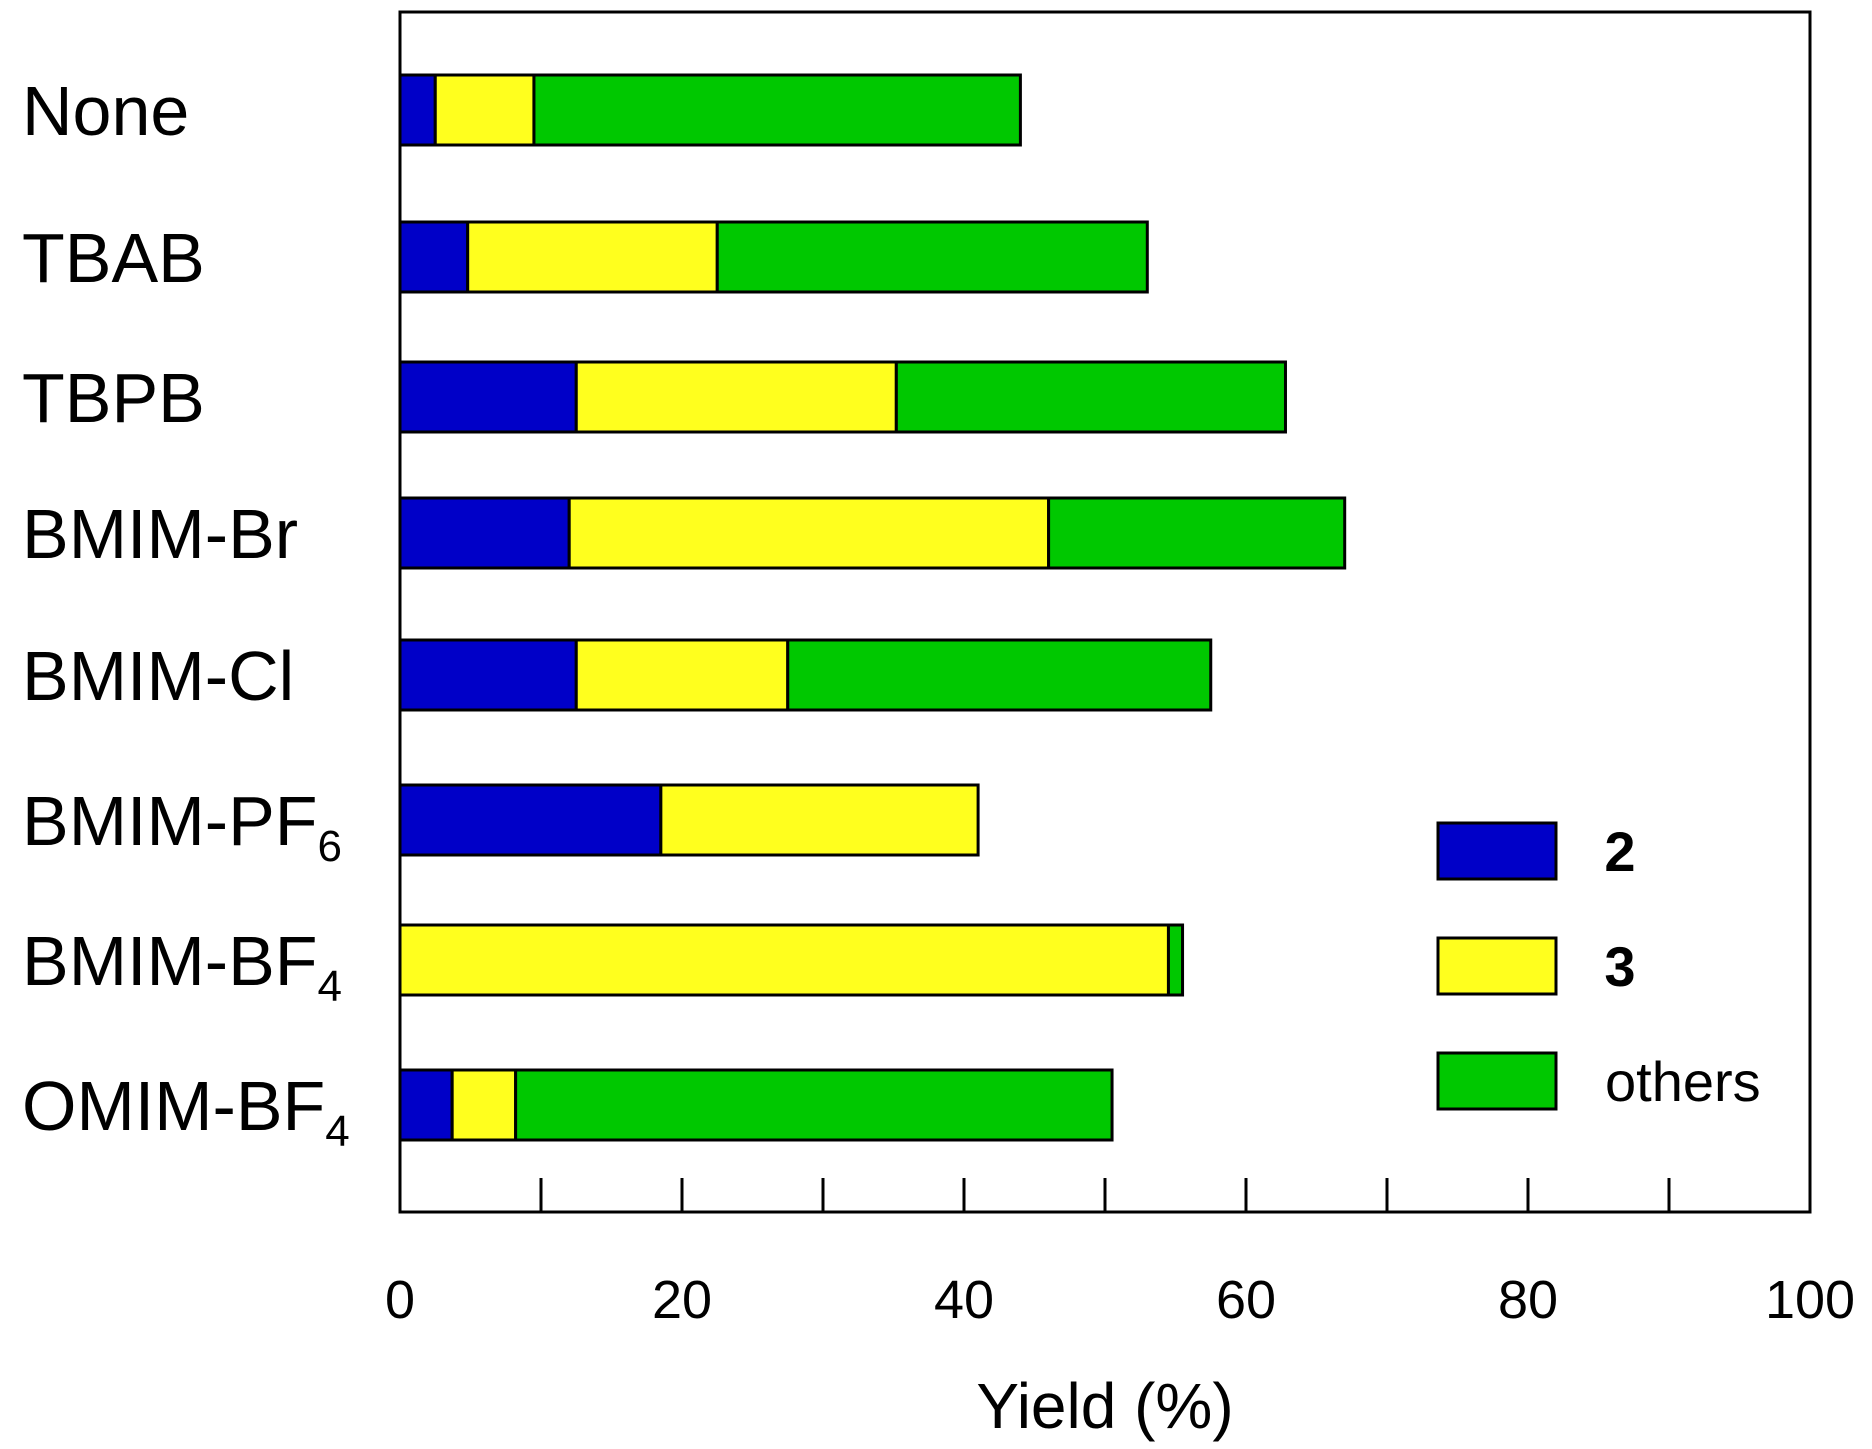 This screenshot has width=1872, height=1449. What do you see at coordinates (182, 826) in the screenshot?
I see `category-label: BMIM-PF6` at bounding box center [182, 826].